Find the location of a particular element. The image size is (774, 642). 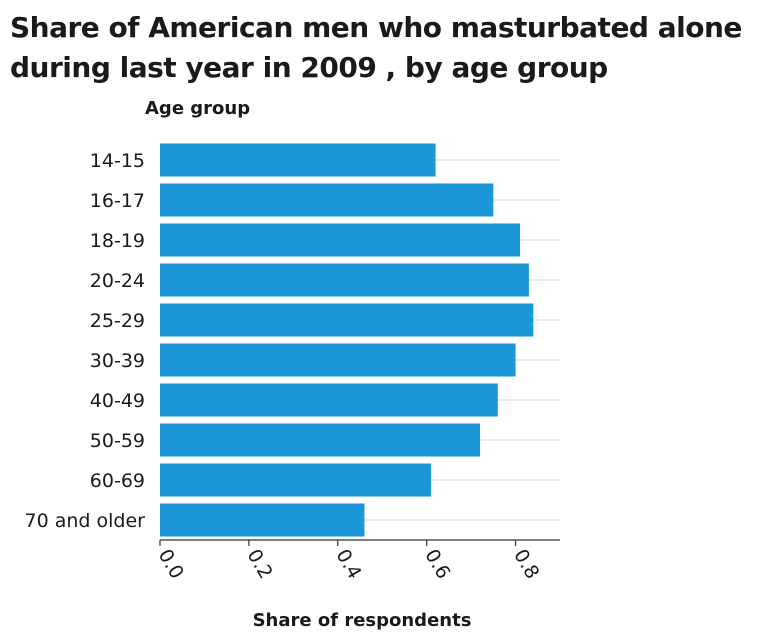

x-tick-label: 0.4 is located at coordinates (348, 564).